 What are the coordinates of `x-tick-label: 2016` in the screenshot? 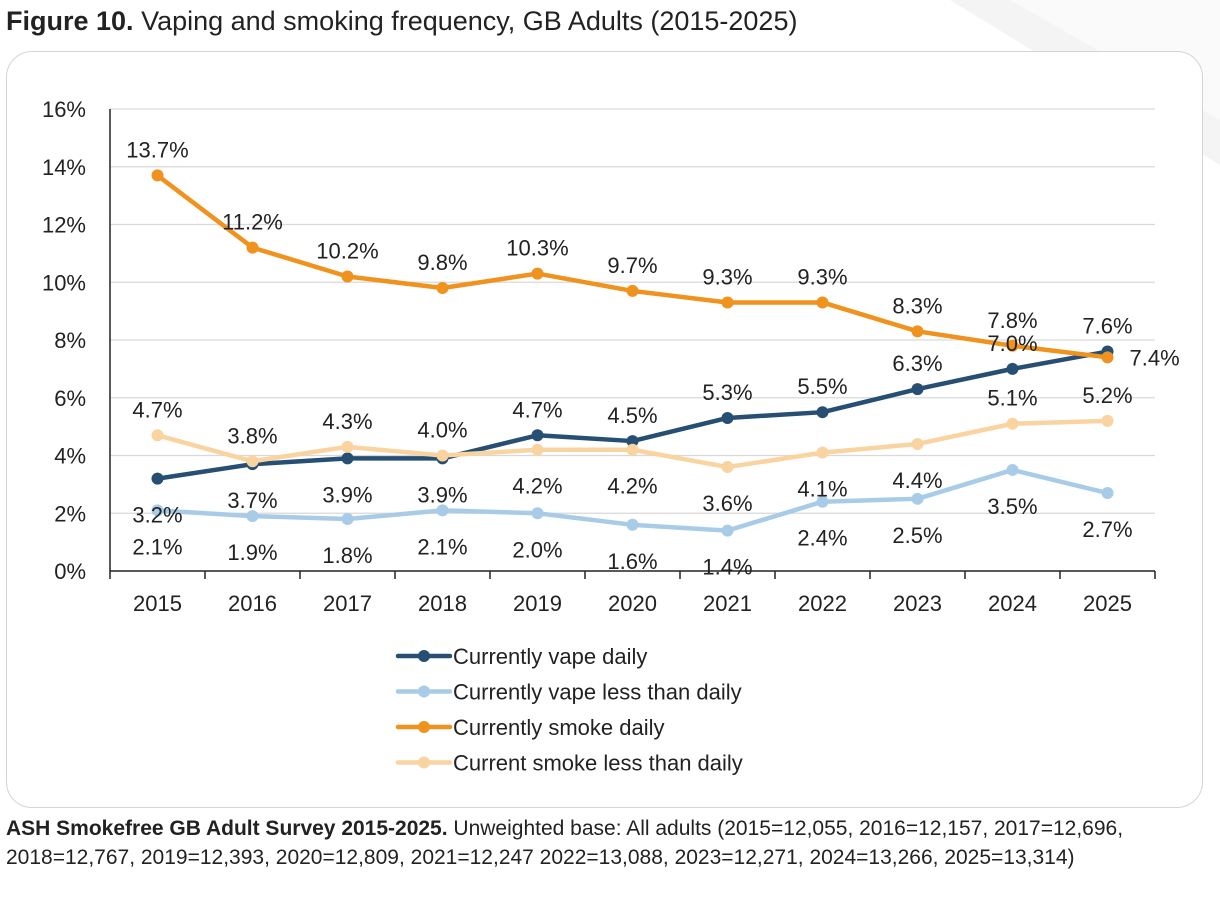 It's located at (252, 603).